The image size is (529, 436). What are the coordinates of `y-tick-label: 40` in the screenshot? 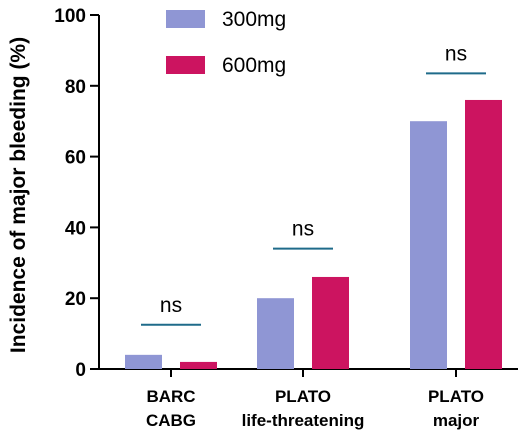 It's located at (75, 228).